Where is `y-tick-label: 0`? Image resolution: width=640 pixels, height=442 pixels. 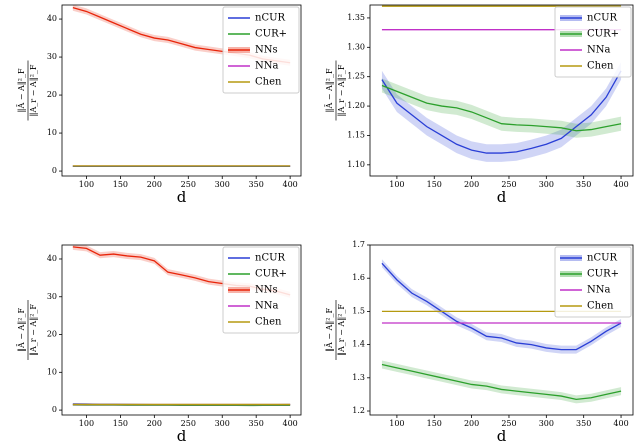 y-tick-label: 0 is located at coordinates (54, 409).